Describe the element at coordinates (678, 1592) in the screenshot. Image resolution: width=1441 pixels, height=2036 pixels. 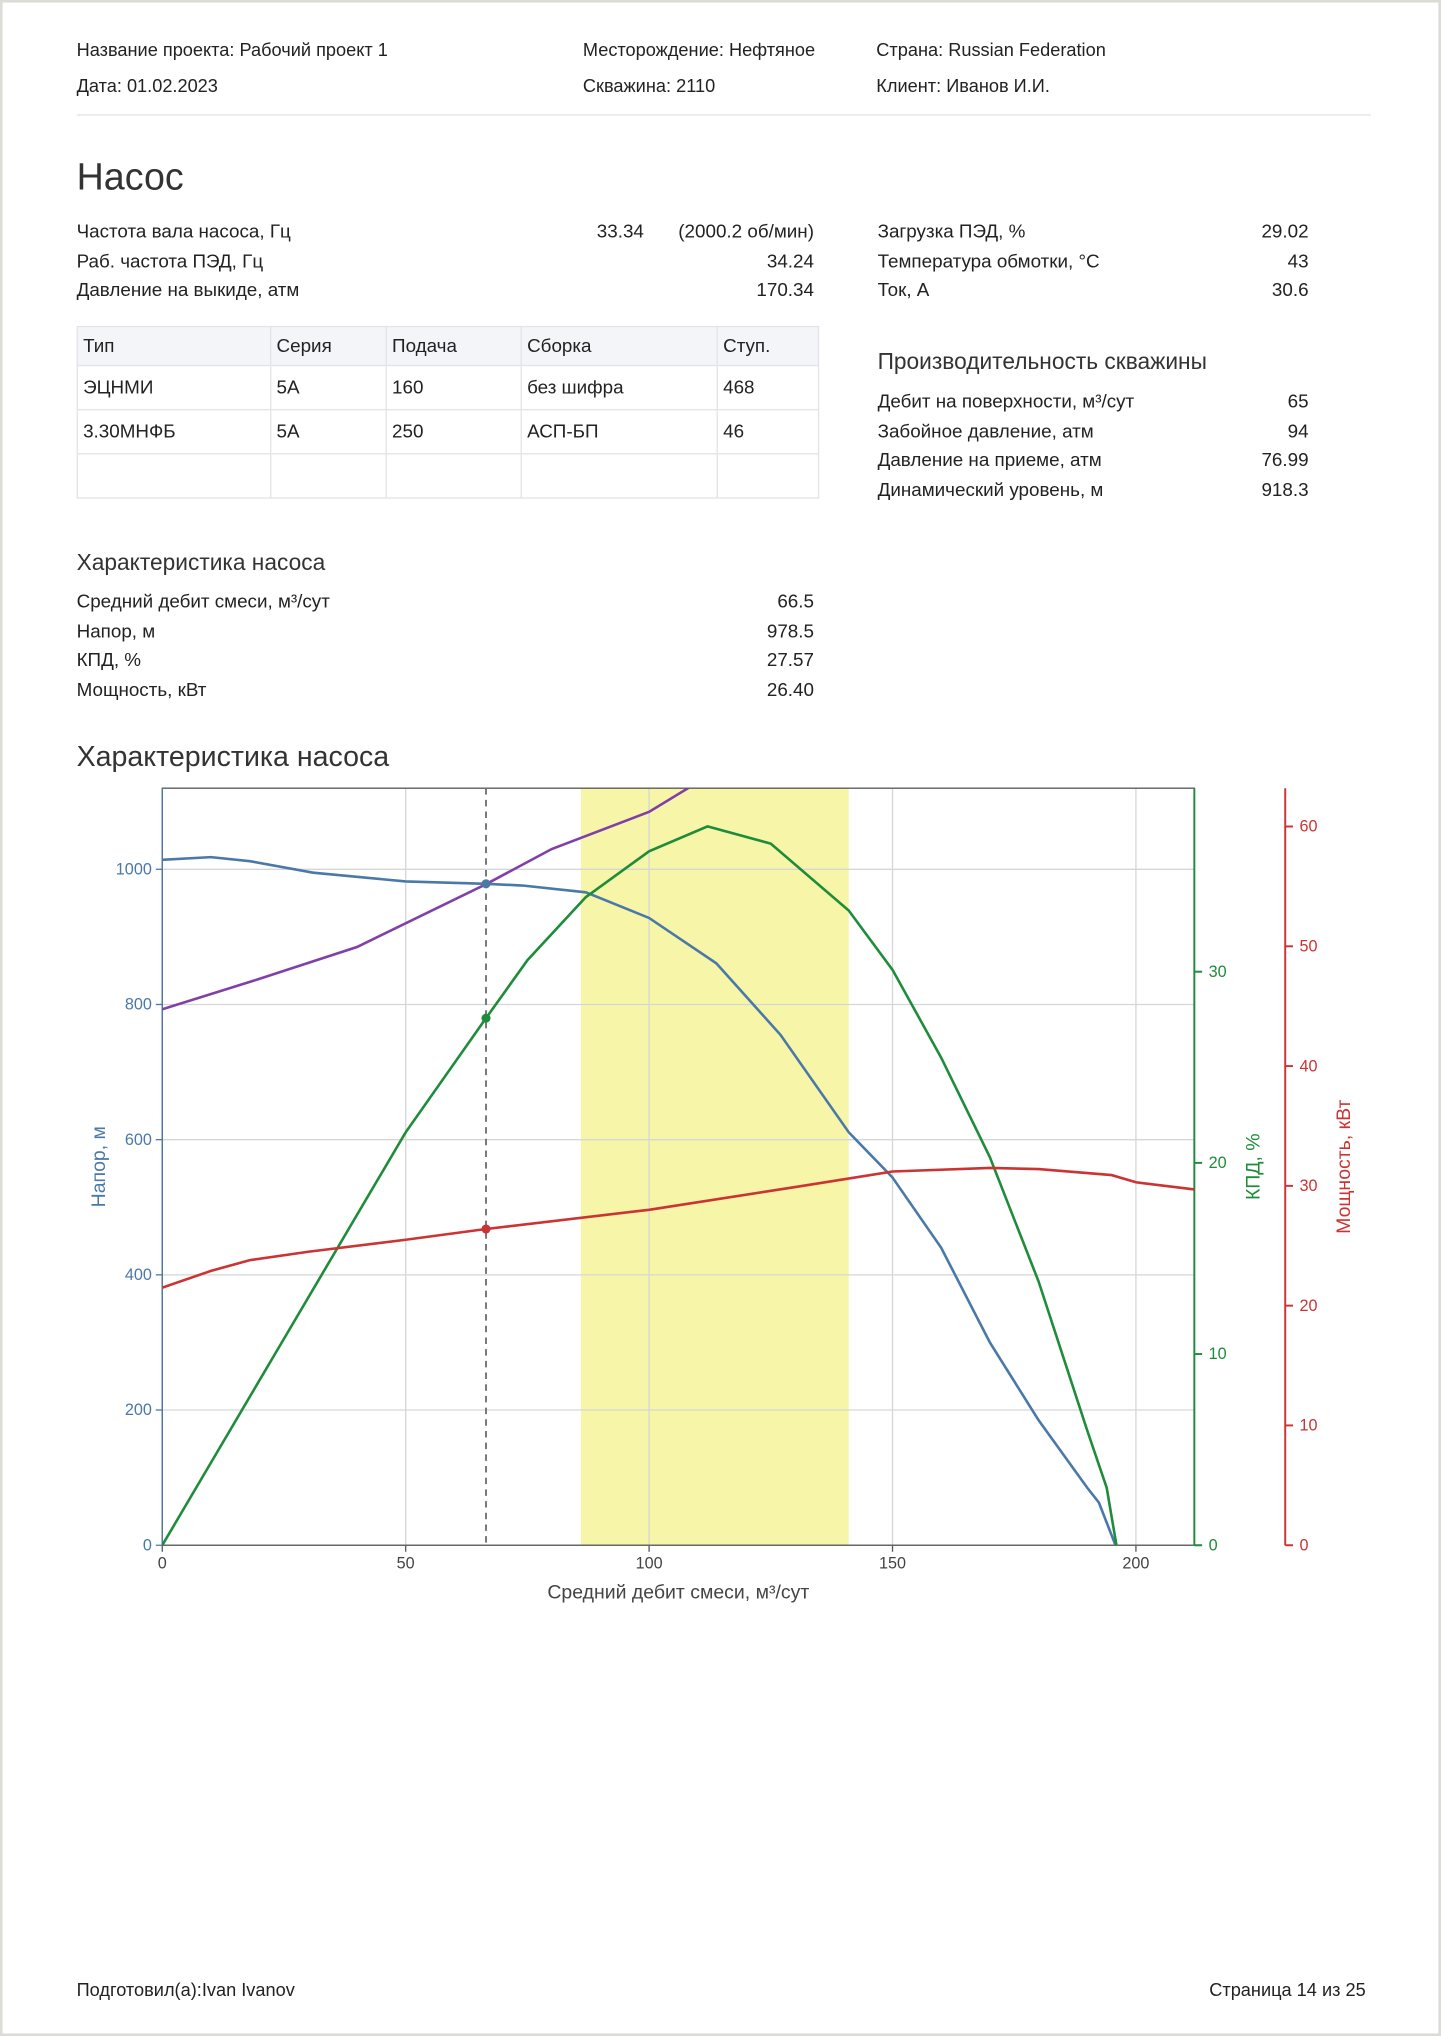
I see `x-axis-label: Средний дебит смеси, м³/сут` at that location.